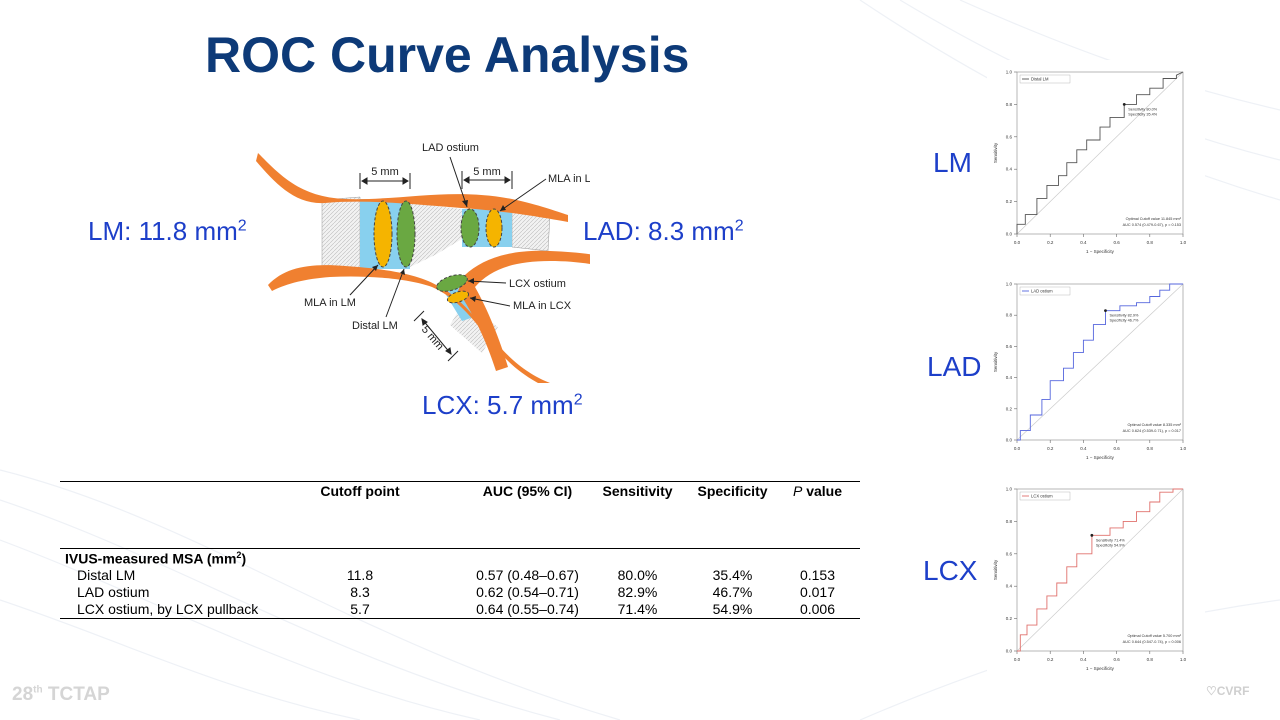 This screenshot has height=720, width=1280. Describe the element at coordinates (487, 180) in the screenshot. I see `lad-5mm-marker` at that location.